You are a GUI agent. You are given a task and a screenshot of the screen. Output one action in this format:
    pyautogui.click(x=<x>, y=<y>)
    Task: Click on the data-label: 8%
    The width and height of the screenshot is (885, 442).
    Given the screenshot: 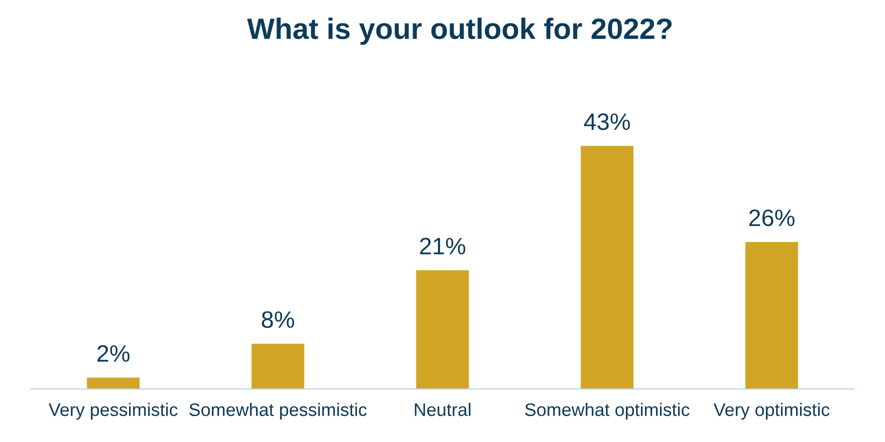 What is the action you would take?
    pyautogui.click(x=278, y=319)
    